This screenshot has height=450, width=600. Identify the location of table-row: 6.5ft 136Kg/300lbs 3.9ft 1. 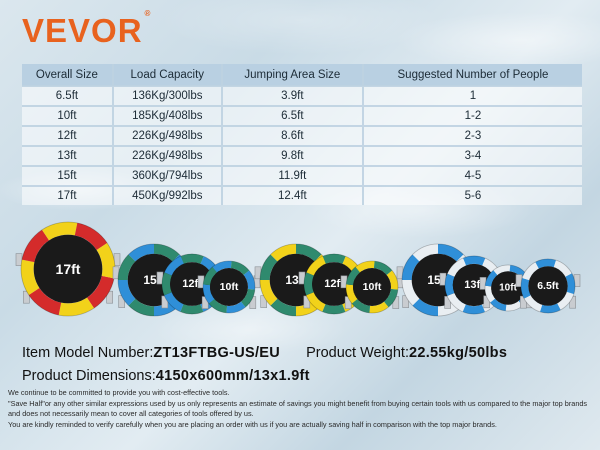
(302, 95).